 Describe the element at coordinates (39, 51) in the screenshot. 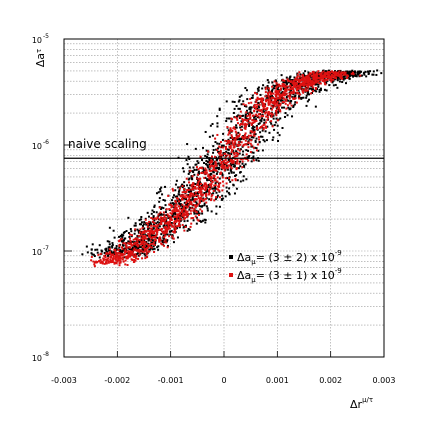

I see `y-axis-label-sub: τ` at that location.